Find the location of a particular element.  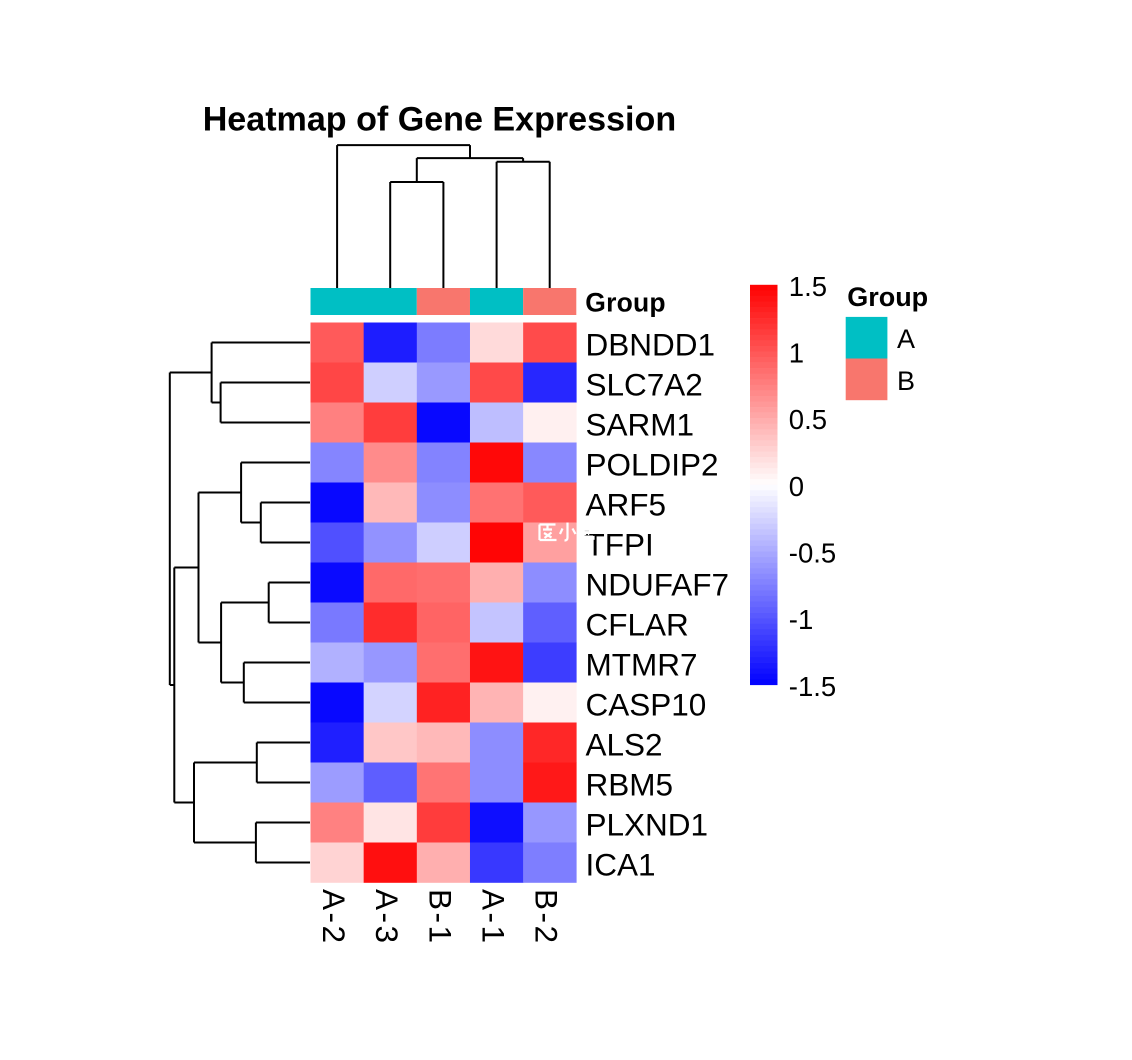

svg-text: B-1 is located at coordinates (440, 917).